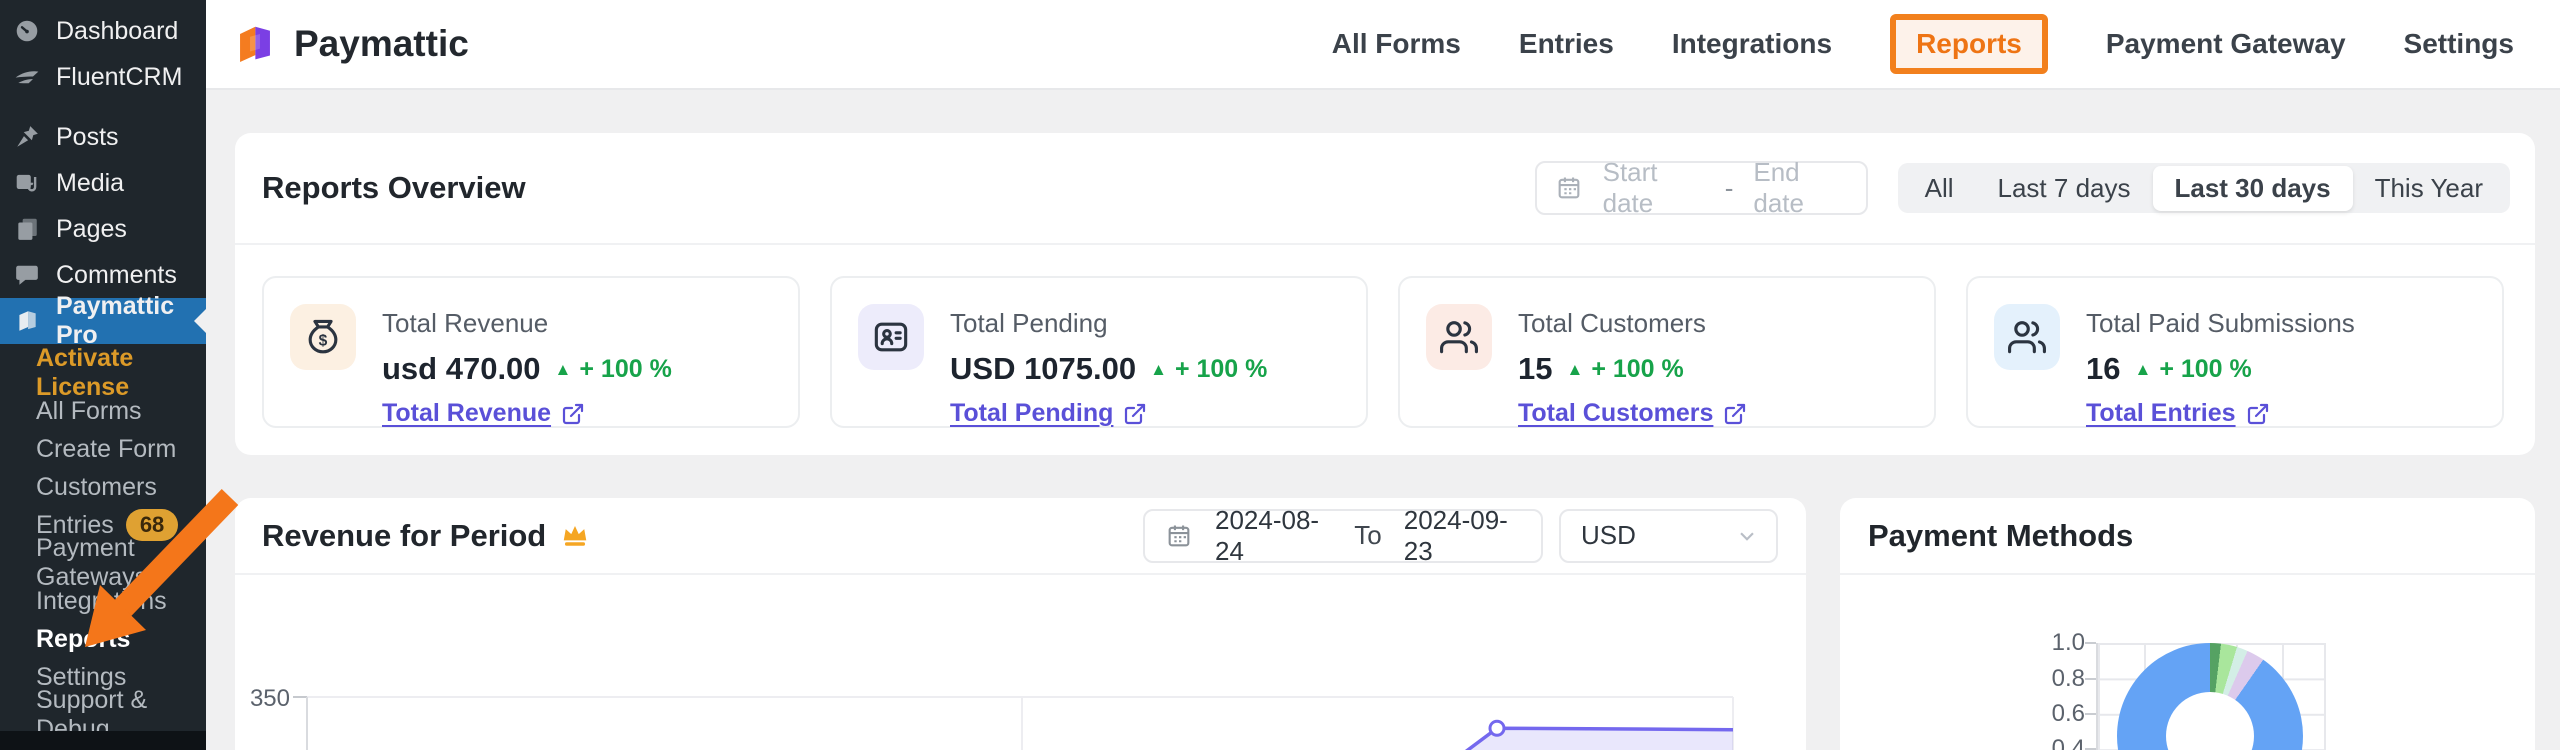 This screenshot has width=2560, height=750. Describe the element at coordinates (96, 486) in the screenshot. I see `sidebar-item-customers: Customers` at that location.